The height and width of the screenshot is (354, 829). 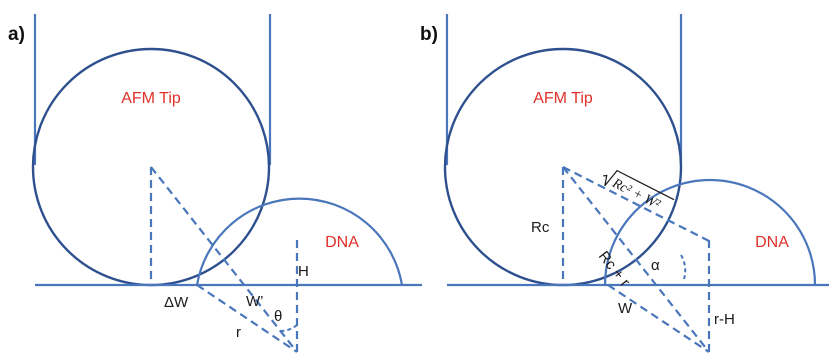 What do you see at coordinates (683, 267) in the screenshot?
I see `alpha-angle-arc` at bounding box center [683, 267].